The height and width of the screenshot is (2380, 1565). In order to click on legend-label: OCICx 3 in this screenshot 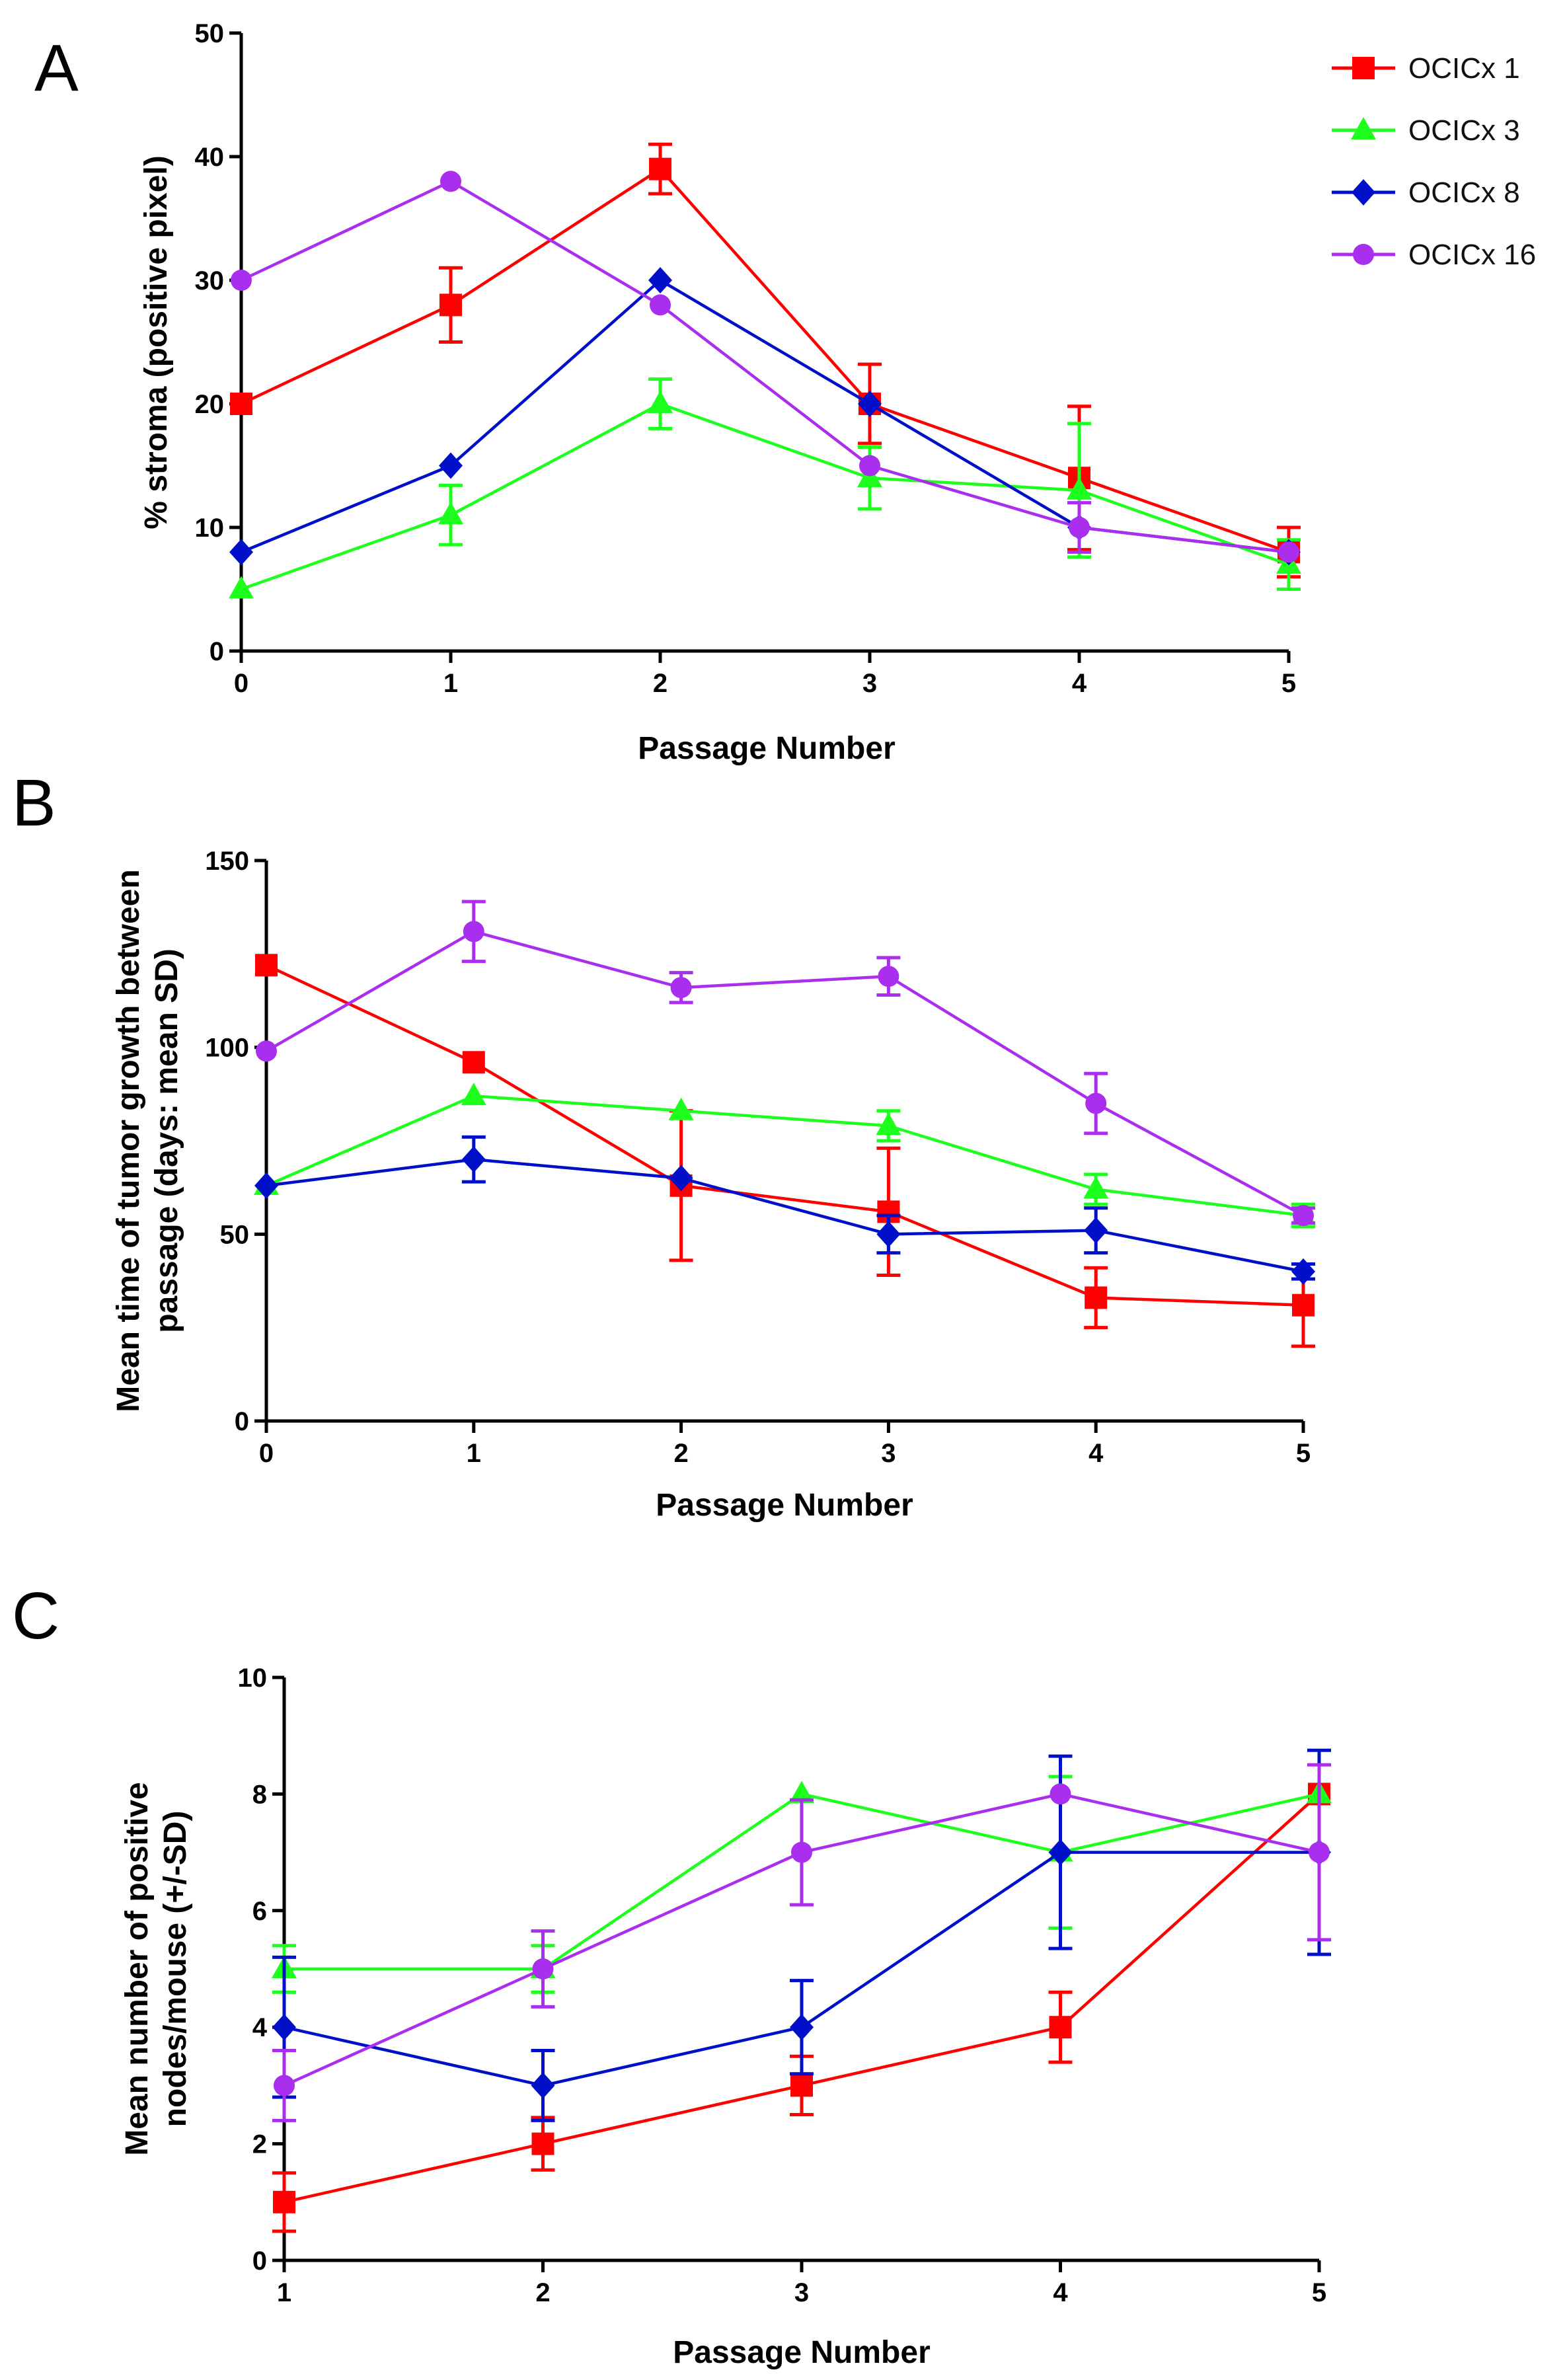, I will do `click(1464, 130)`.